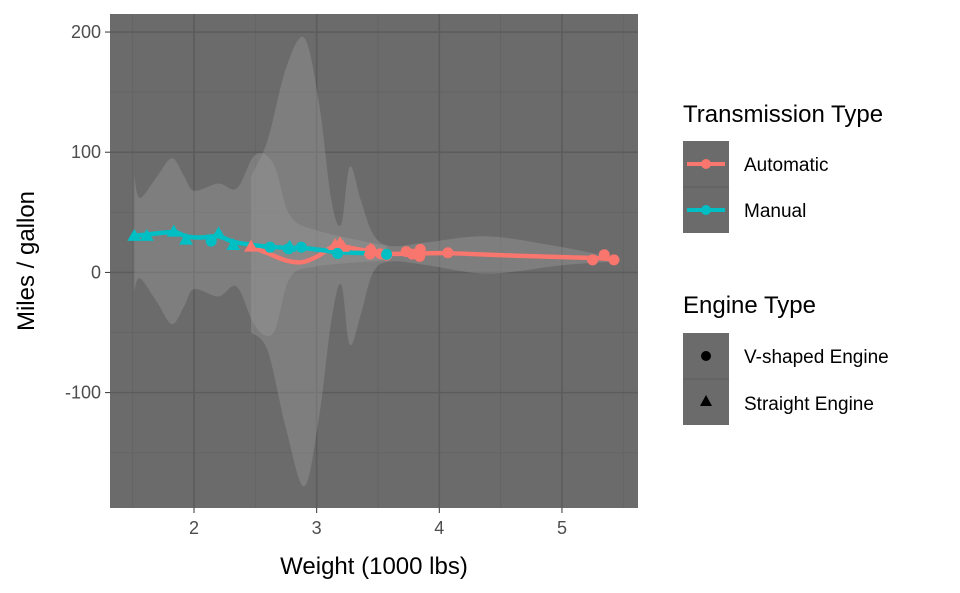  I want to click on x-tick-label: 3, so click(317, 528).